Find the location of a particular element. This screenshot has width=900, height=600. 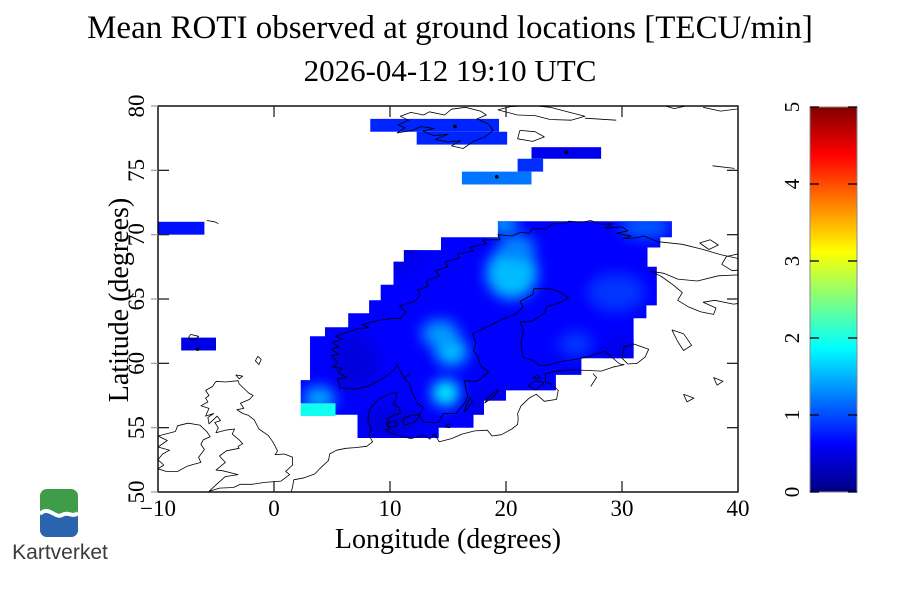

coastline-norway is located at coordinates (534, 305).